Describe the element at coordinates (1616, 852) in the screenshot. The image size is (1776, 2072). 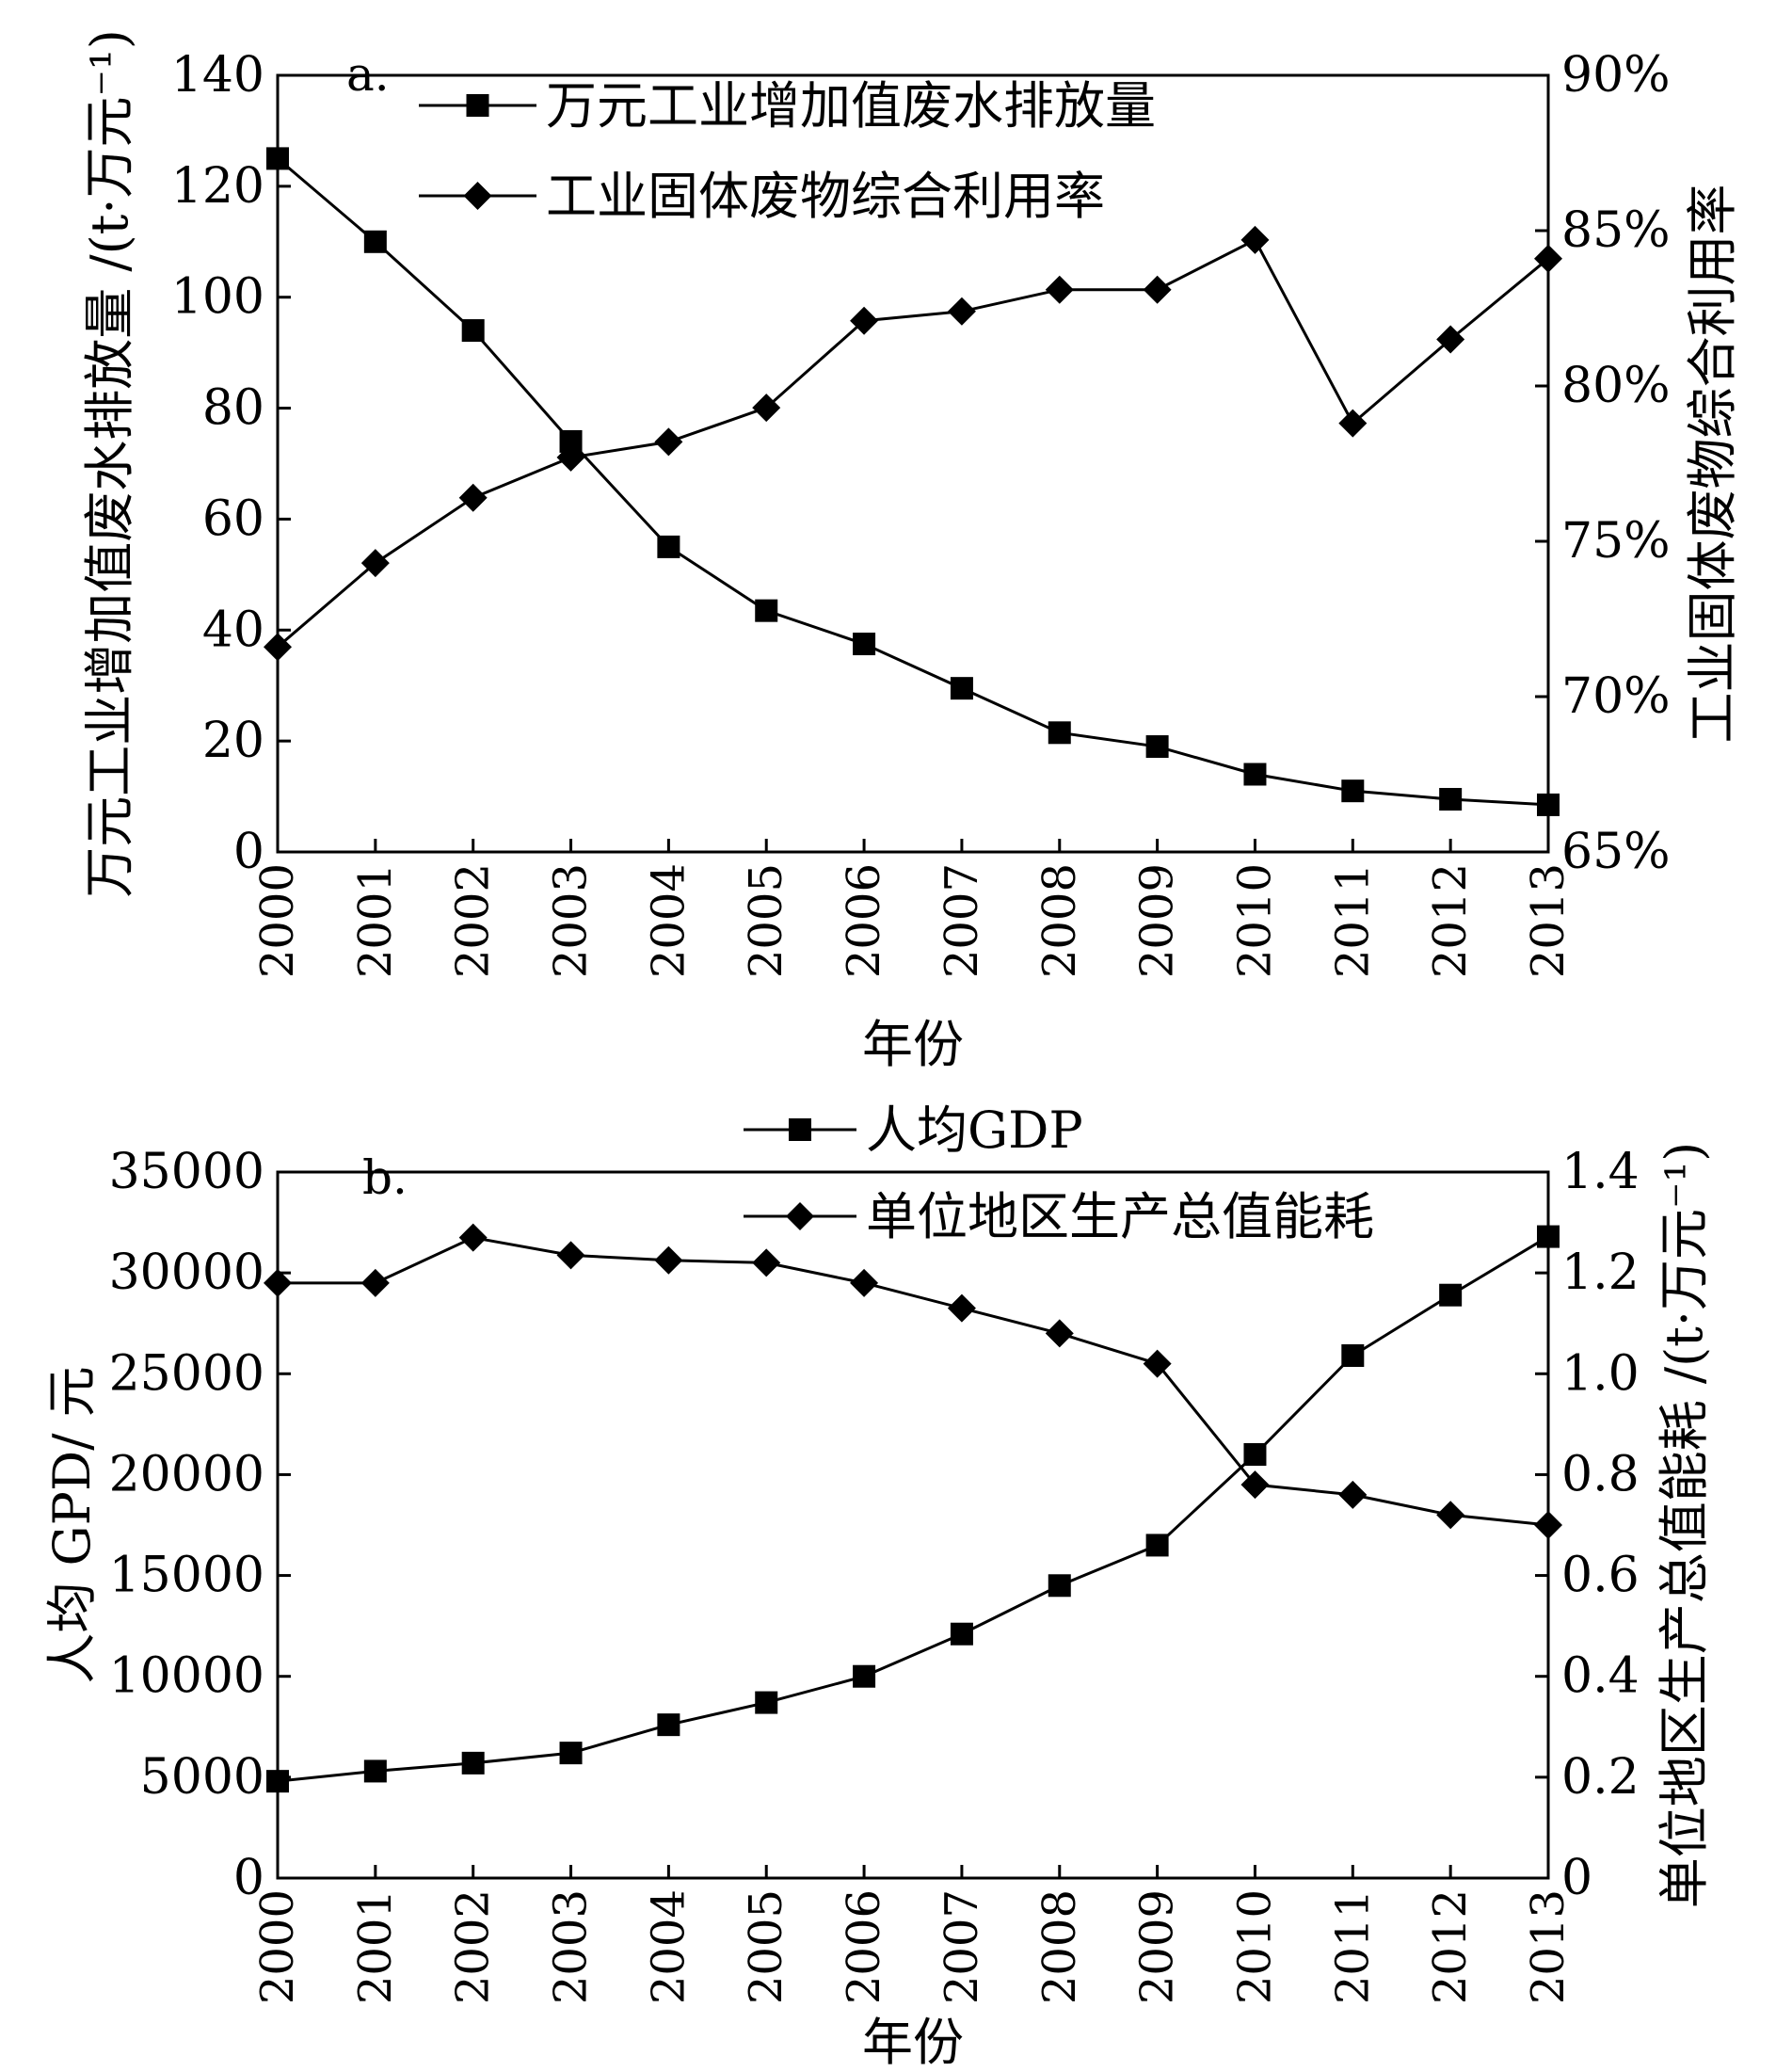
I see `right-tick-label: 65%` at that location.